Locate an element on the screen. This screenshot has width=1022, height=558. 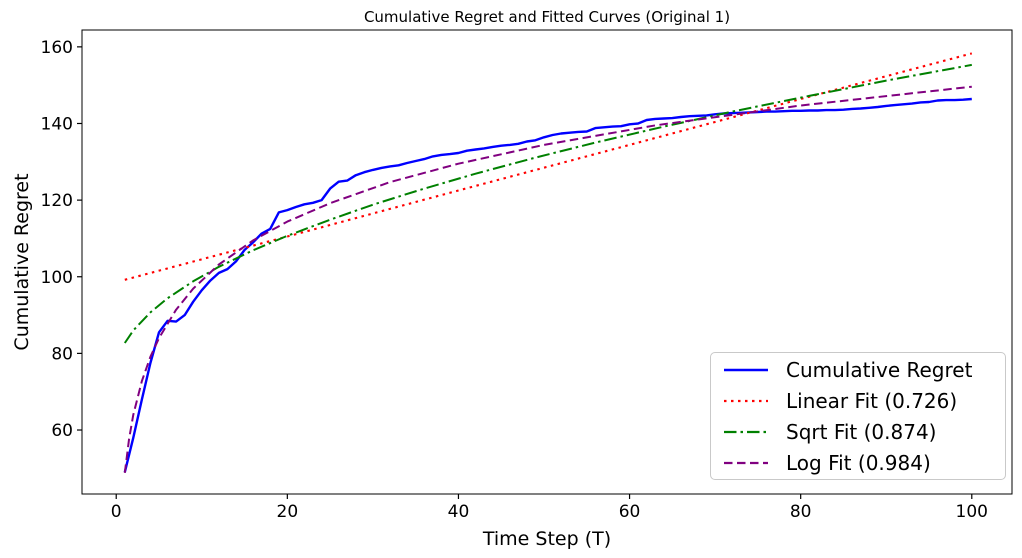
x-tick-label: 40 is located at coordinates (459, 512).